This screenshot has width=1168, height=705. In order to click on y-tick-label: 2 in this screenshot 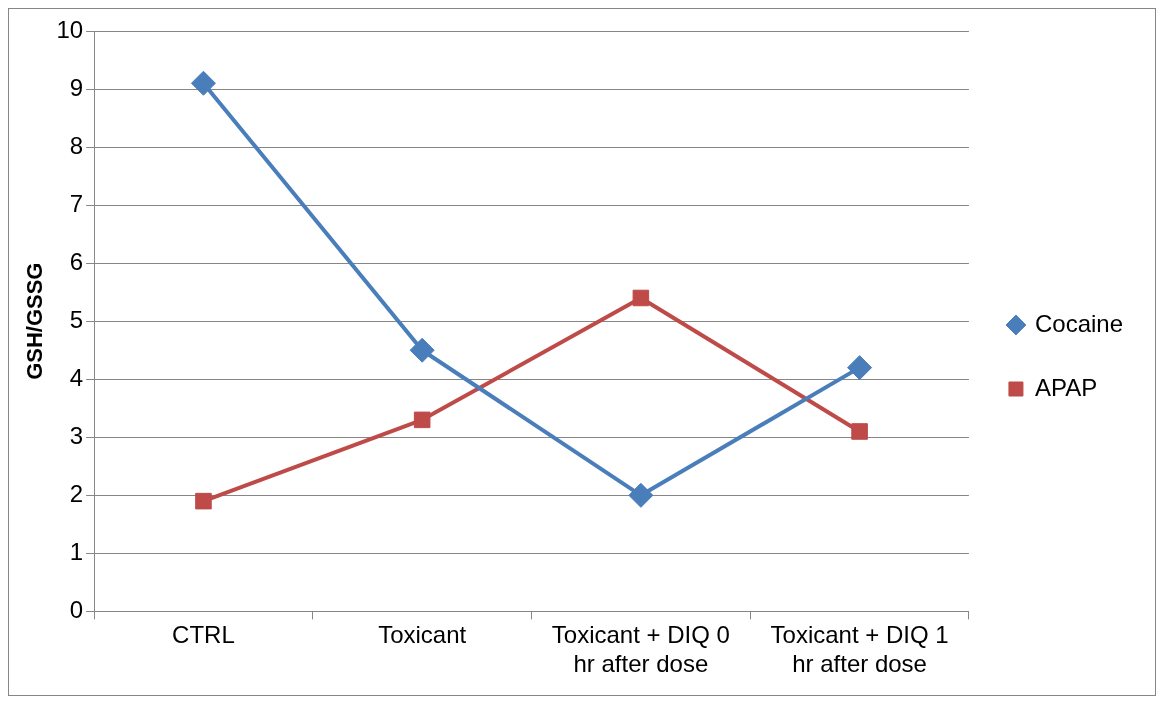, I will do `click(76, 493)`.